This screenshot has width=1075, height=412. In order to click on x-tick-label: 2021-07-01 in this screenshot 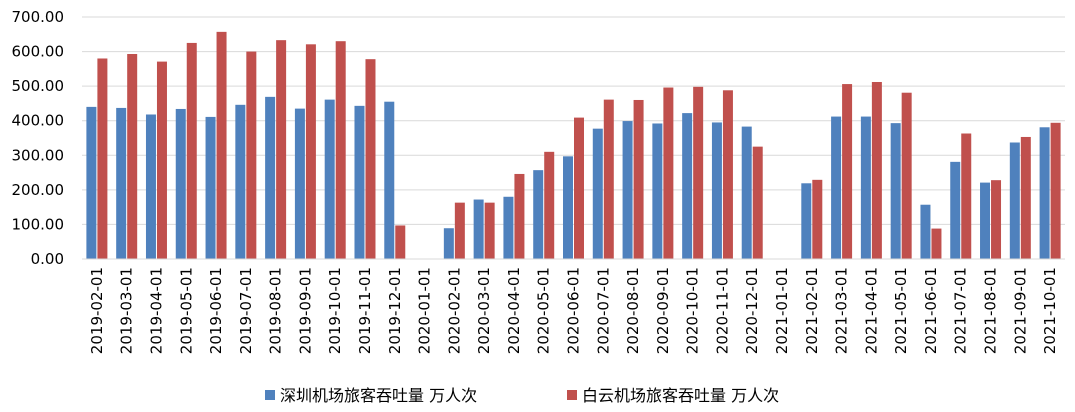, I will do `click(961, 310)`.